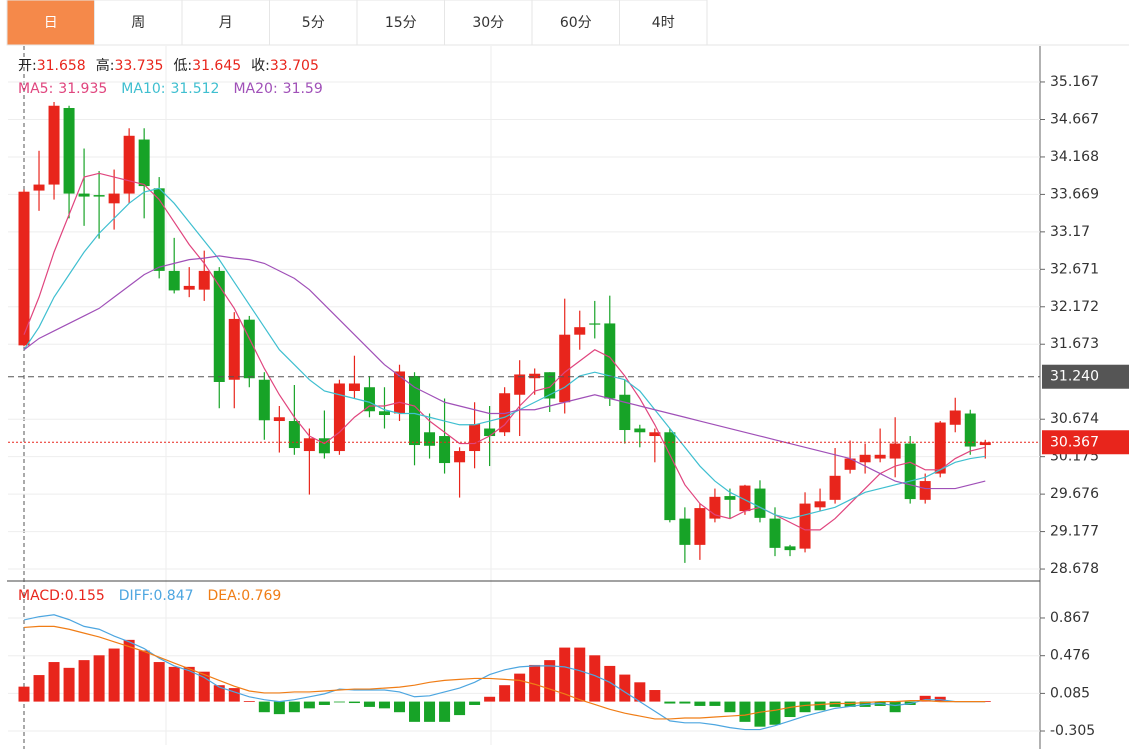  Describe the element at coordinates (27, 66) in the screenshot. I see `legend-label: 开:` at that location.